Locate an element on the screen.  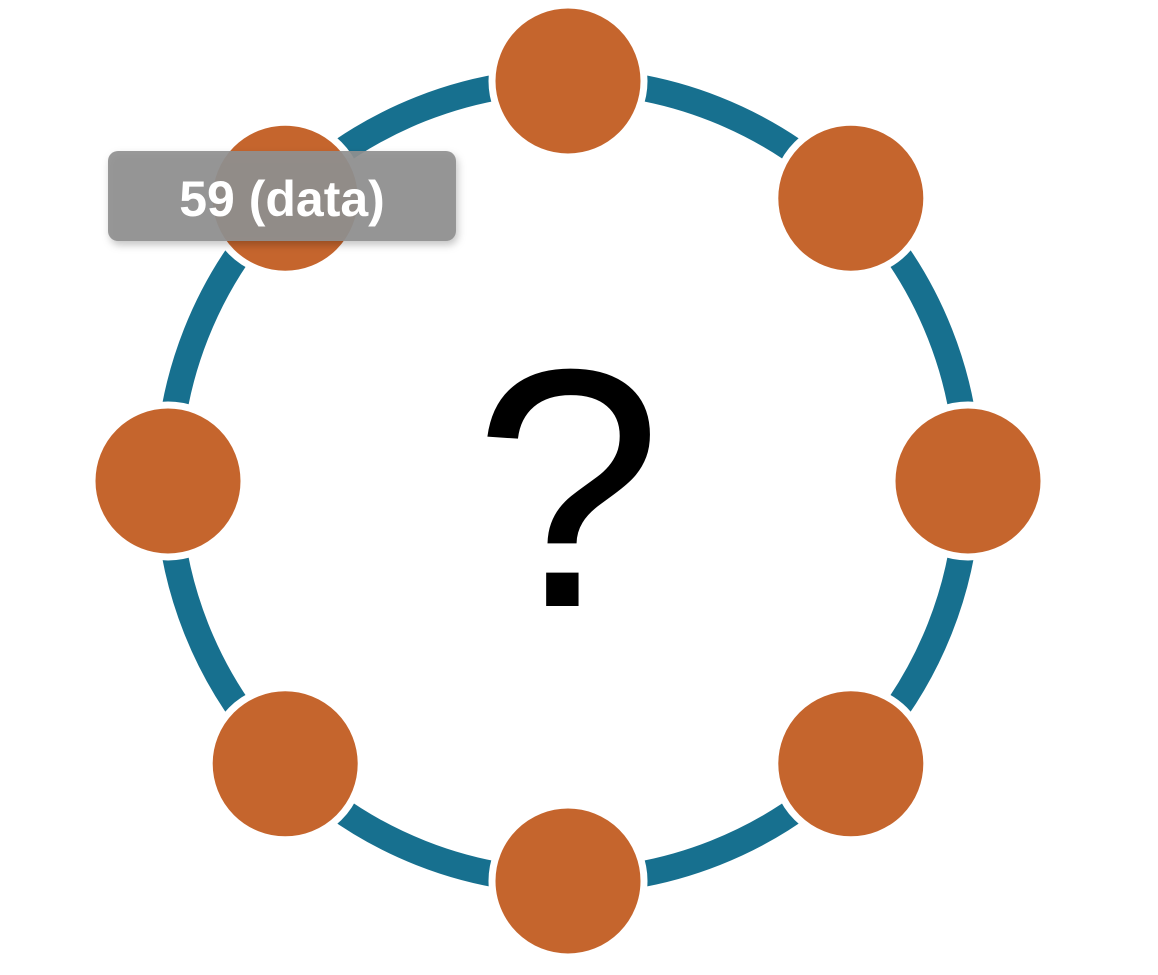
tooltip-box is located at coordinates (282, 196).